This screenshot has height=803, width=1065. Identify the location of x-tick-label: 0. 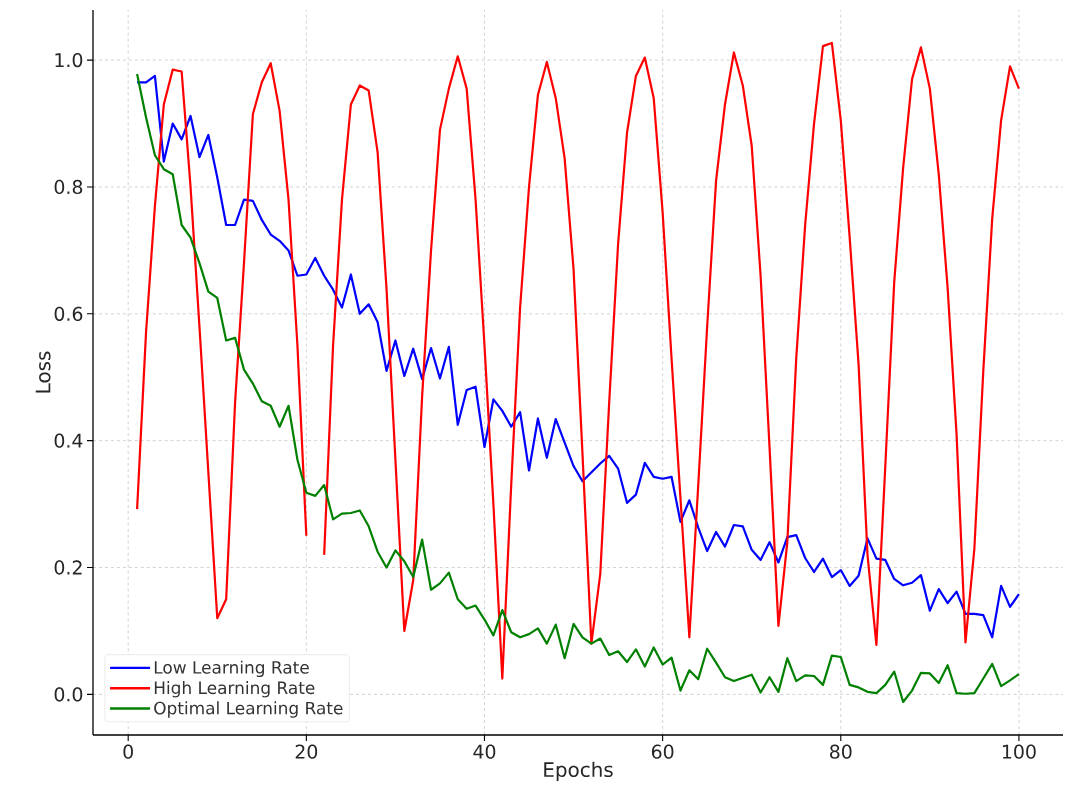
(128, 751).